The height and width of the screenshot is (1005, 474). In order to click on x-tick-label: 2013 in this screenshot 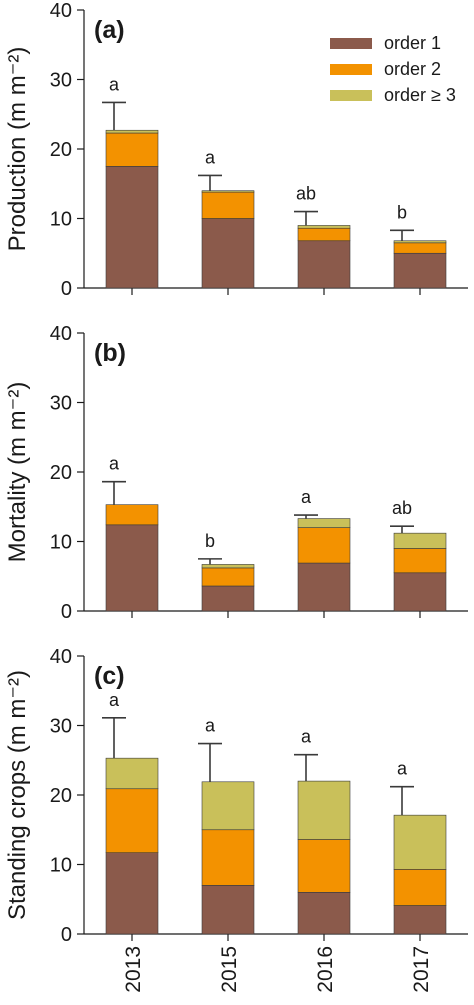, I will do `click(133, 969)`.